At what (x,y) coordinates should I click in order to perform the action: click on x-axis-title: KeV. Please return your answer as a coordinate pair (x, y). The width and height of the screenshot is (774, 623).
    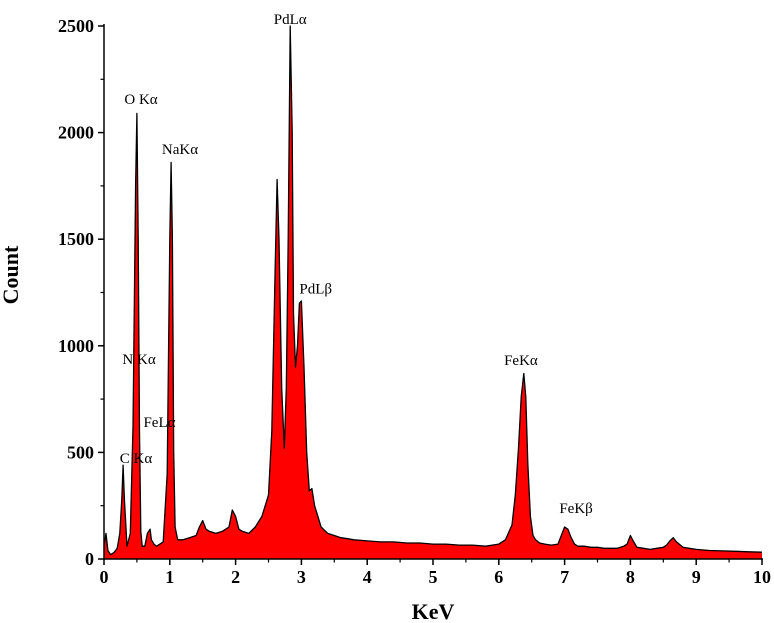
    Looking at the image, I should click on (433, 611).